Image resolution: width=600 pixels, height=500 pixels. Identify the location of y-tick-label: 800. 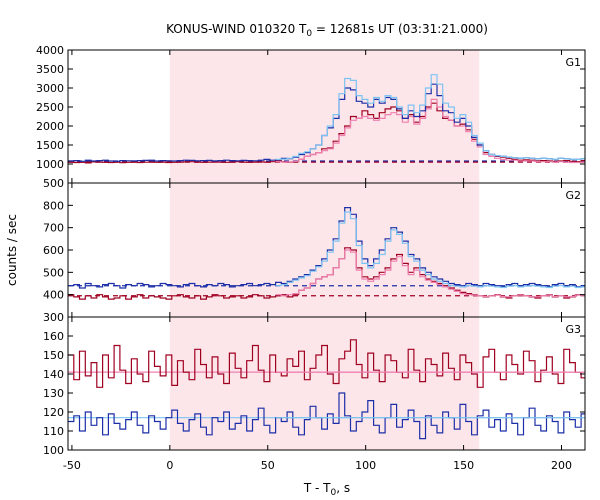
(53, 205).